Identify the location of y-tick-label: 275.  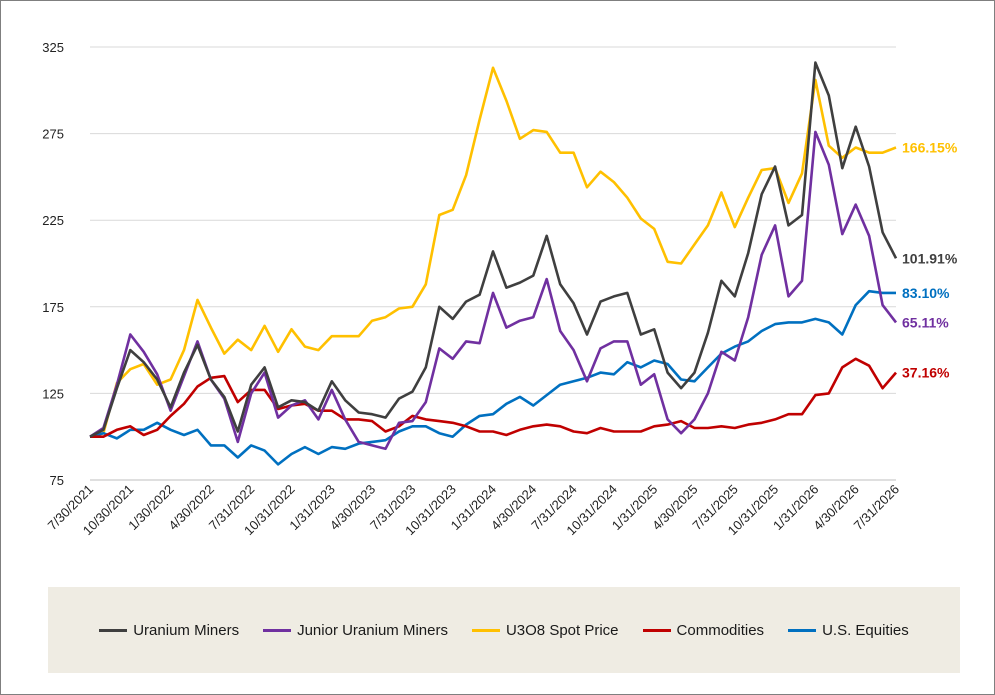
(53, 134).